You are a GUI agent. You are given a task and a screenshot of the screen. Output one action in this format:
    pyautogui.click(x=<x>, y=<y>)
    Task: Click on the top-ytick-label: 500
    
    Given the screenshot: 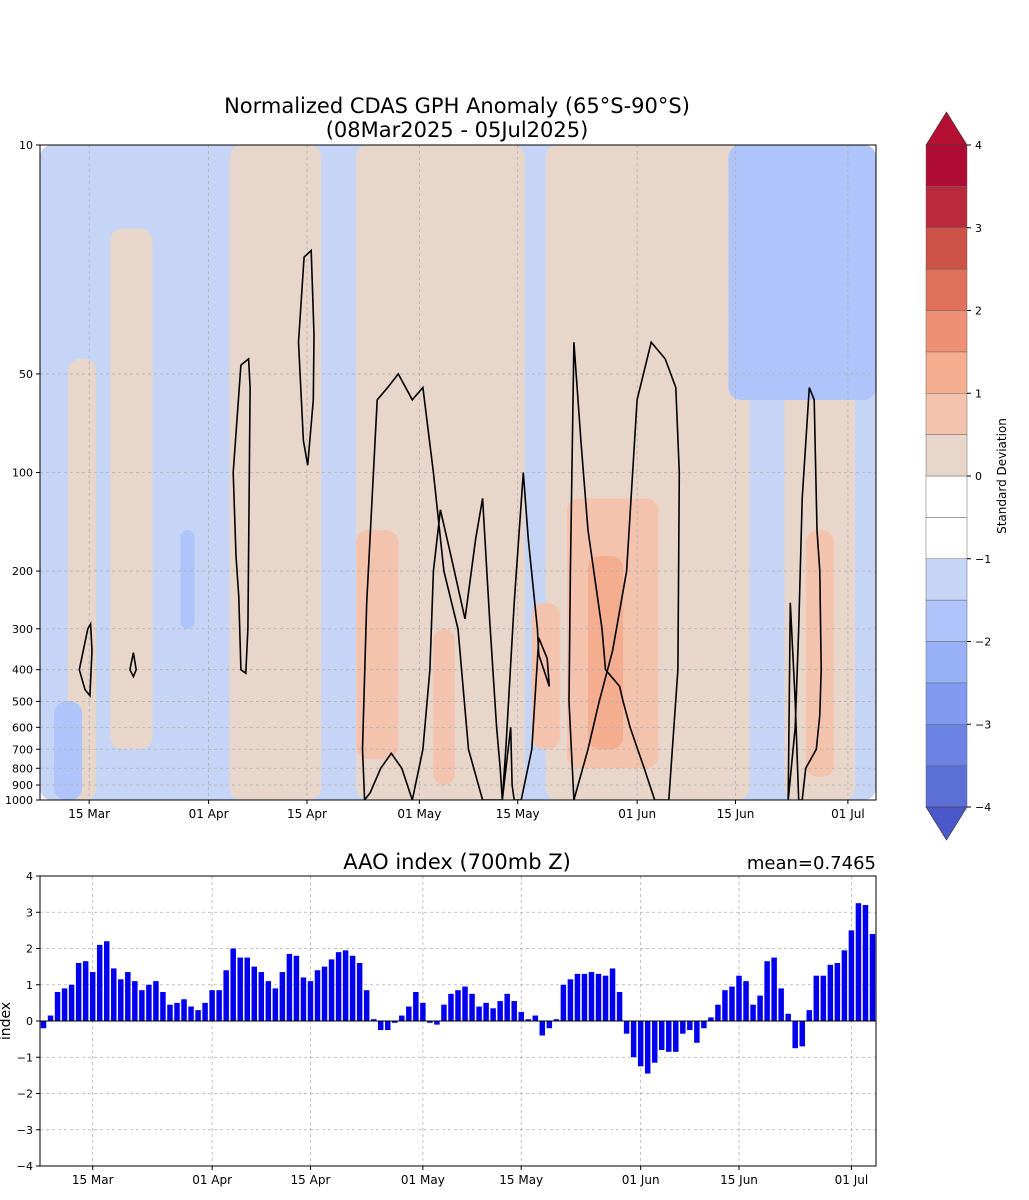 What is the action you would take?
    pyautogui.click(x=22, y=701)
    